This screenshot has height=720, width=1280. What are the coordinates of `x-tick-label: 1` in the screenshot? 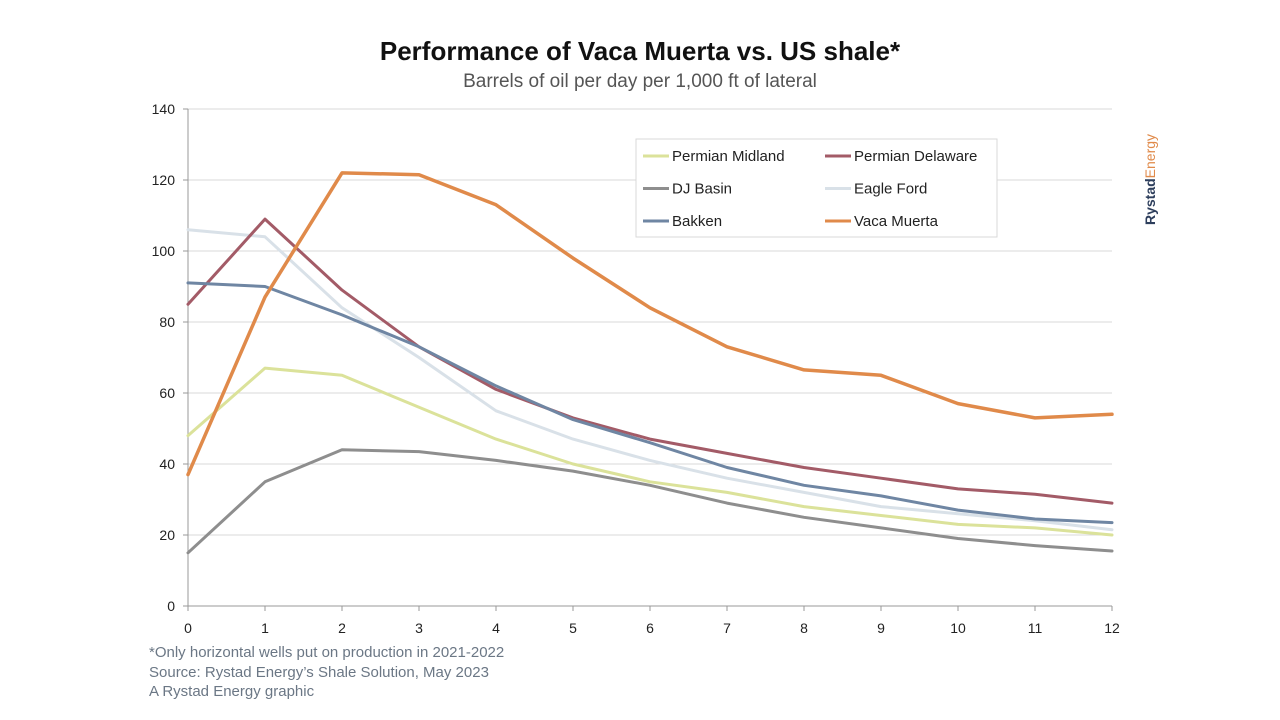 It's located at (265, 628).